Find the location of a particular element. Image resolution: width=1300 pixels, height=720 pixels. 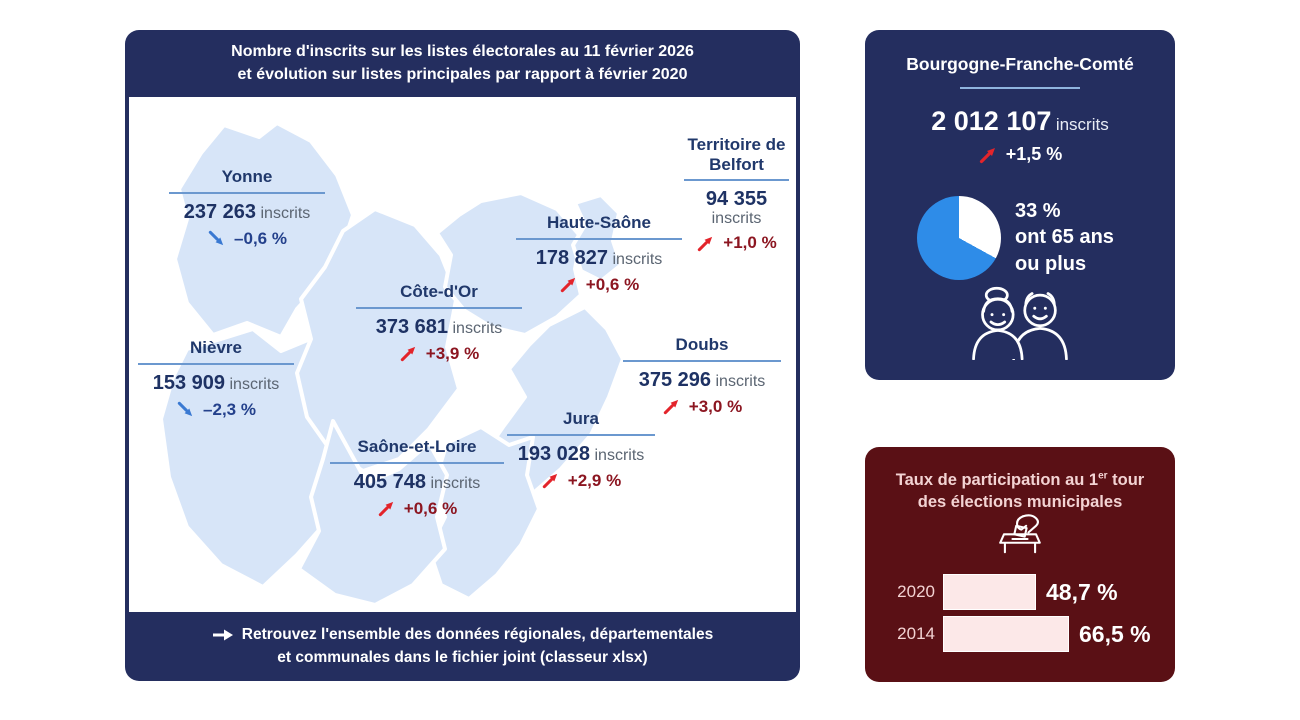

age-caption-line3: ou plus is located at coordinates (1051, 263).